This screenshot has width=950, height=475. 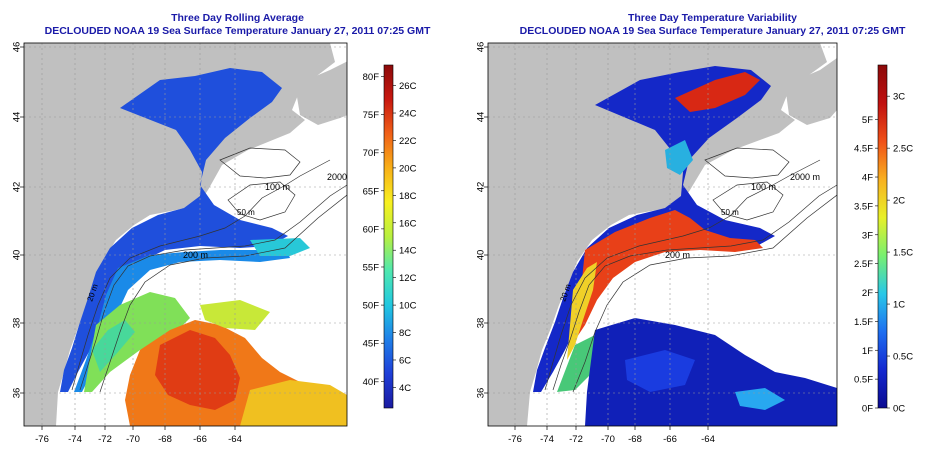 I want to click on x-tick-label: -74, so click(x=547, y=439).